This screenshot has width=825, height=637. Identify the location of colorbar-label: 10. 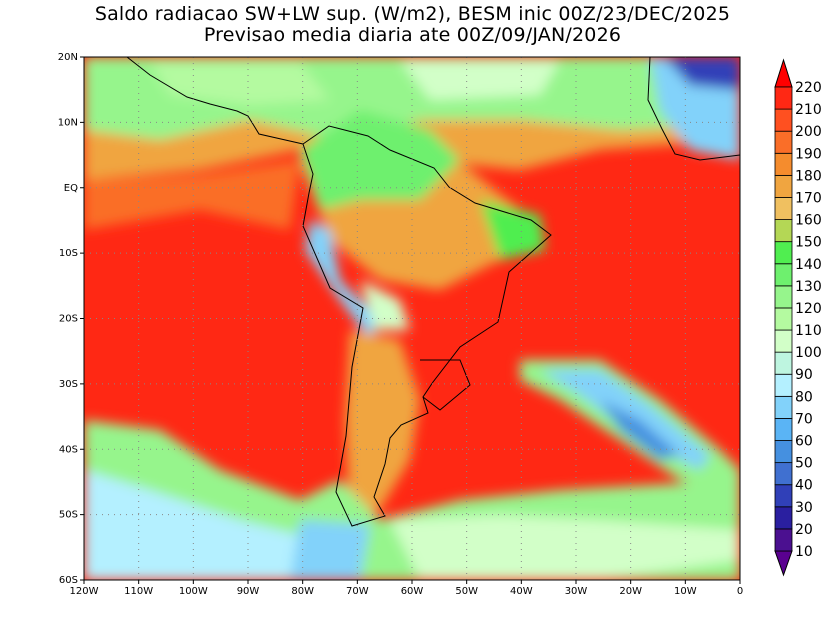
(804, 552).